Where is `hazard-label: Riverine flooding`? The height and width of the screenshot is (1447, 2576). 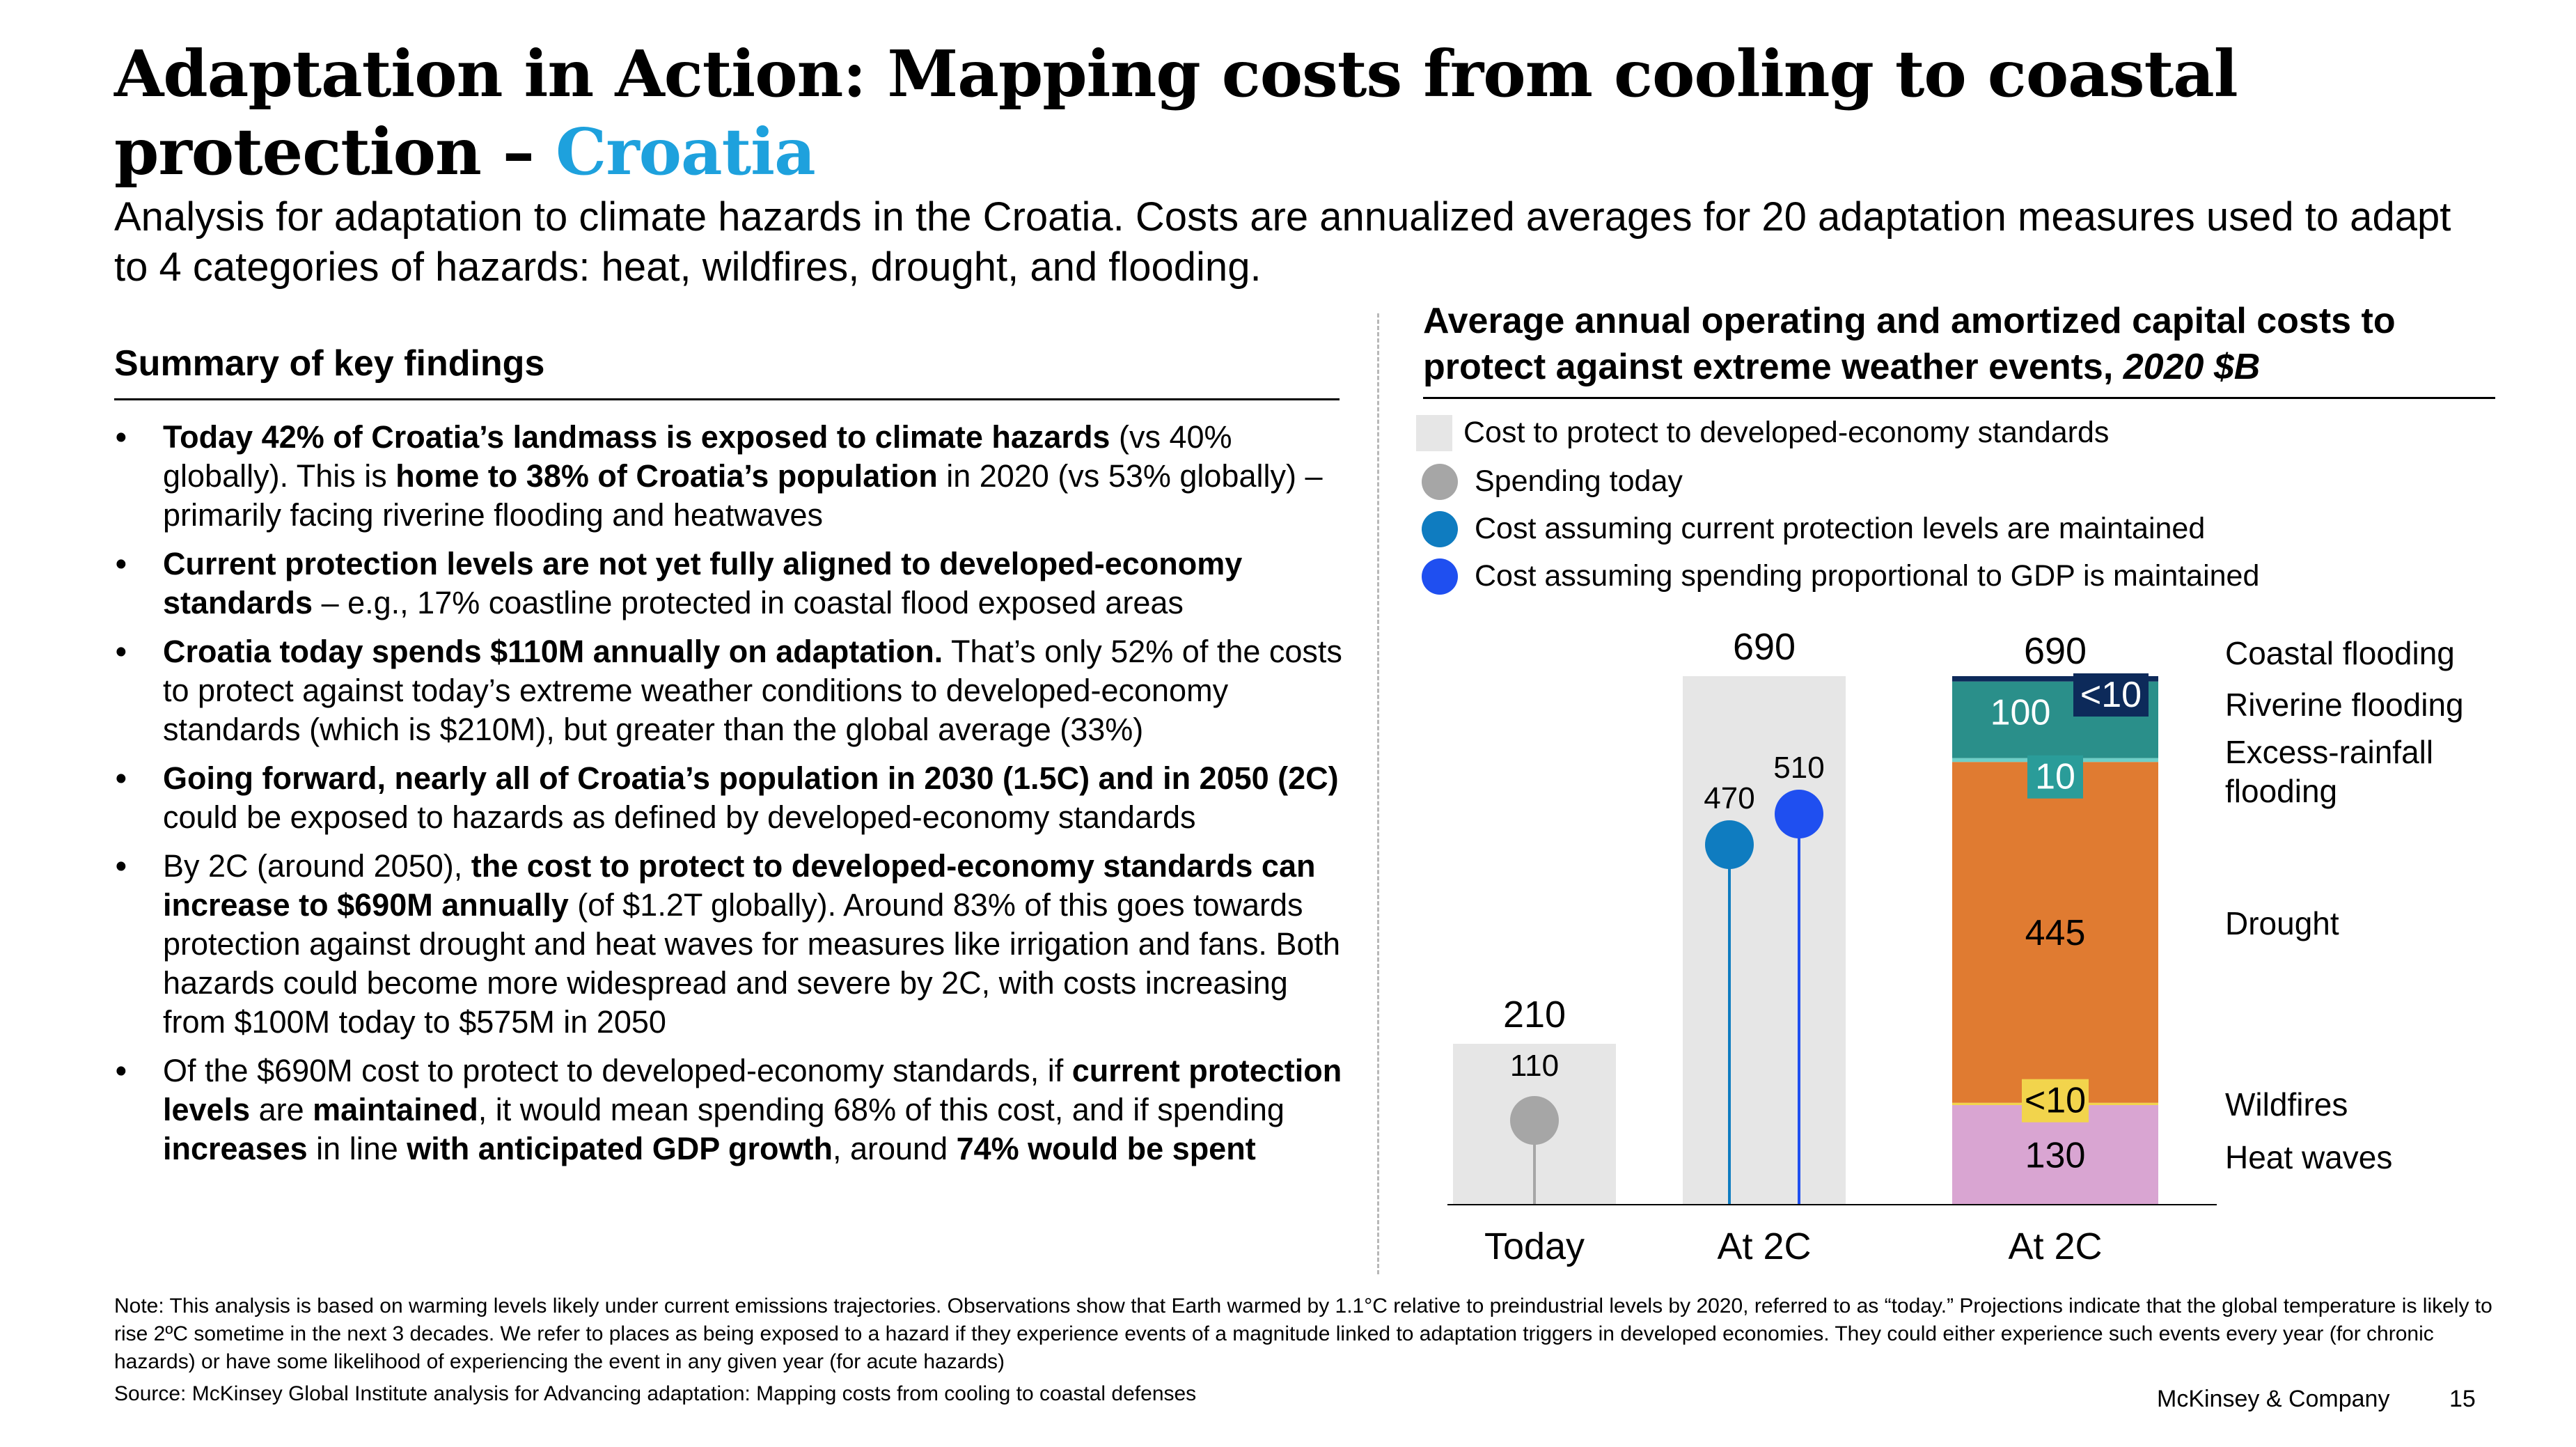
hazard-label: Riverine flooding is located at coordinates (2344, 705).